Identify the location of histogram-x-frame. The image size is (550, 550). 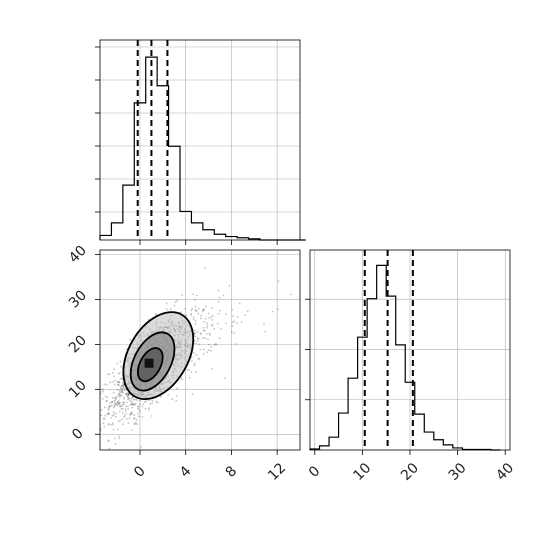
(200, 140).